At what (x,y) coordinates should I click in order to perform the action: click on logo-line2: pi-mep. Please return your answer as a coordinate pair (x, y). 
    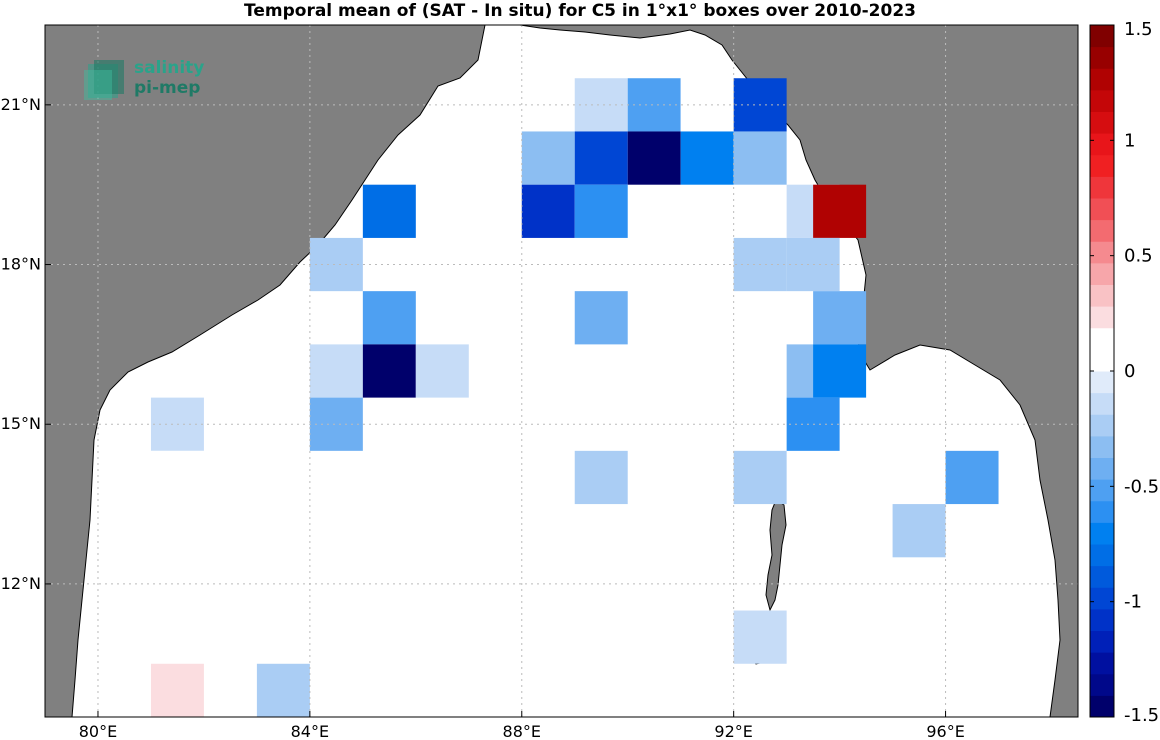
    Looking at the image, I should click on (167, 88).